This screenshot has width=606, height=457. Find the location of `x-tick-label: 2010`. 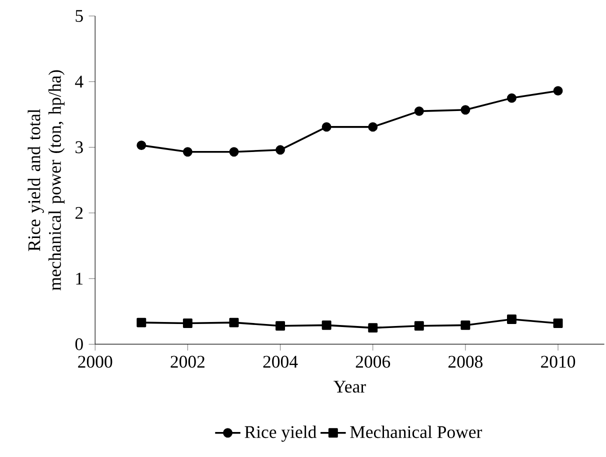

x-tick-label: 2010 is located at coordinates (558, 362).